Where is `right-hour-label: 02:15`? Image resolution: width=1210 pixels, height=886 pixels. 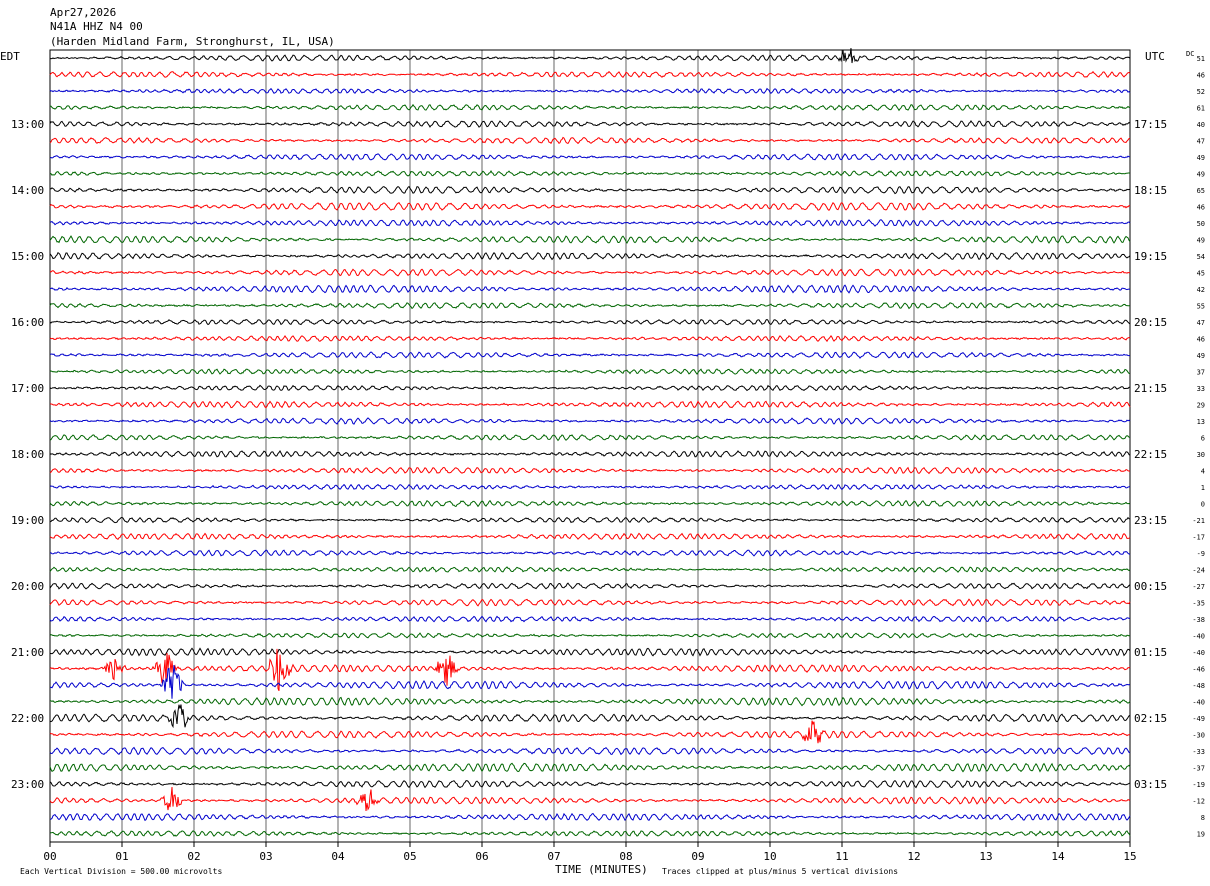 right-hour-label: 02:15 is located at coordinates (1150, 718).